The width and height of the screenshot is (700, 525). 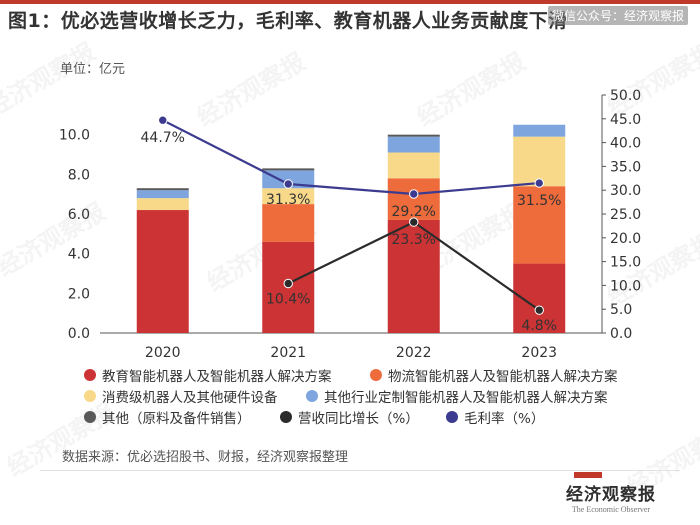 What do you see at coordinates (163, 138) in the screenshot?
I see `data-label: 44.7%` at bounding box center [163, 138].